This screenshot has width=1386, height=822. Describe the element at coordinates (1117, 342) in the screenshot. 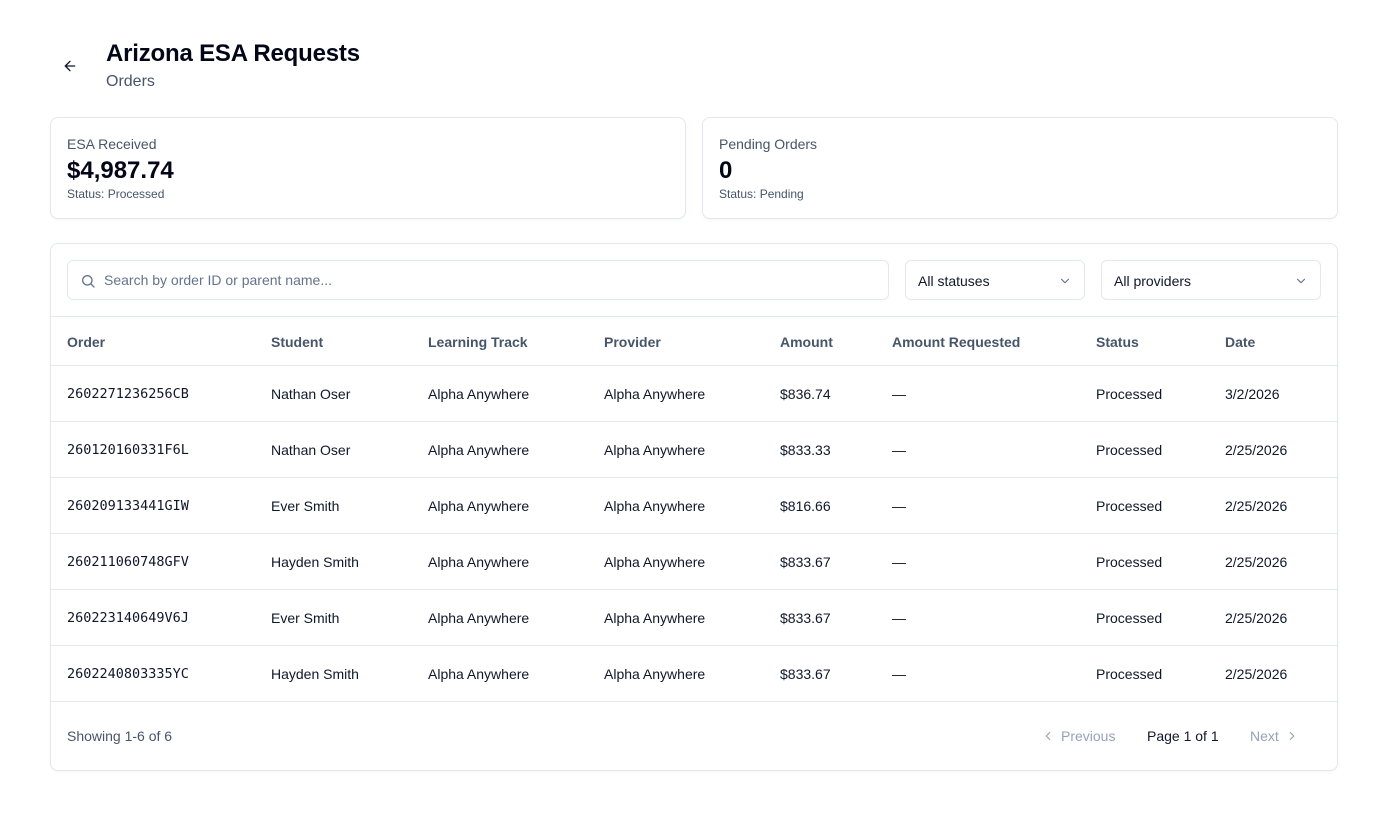

I see `column-header-status: Status` at that location.